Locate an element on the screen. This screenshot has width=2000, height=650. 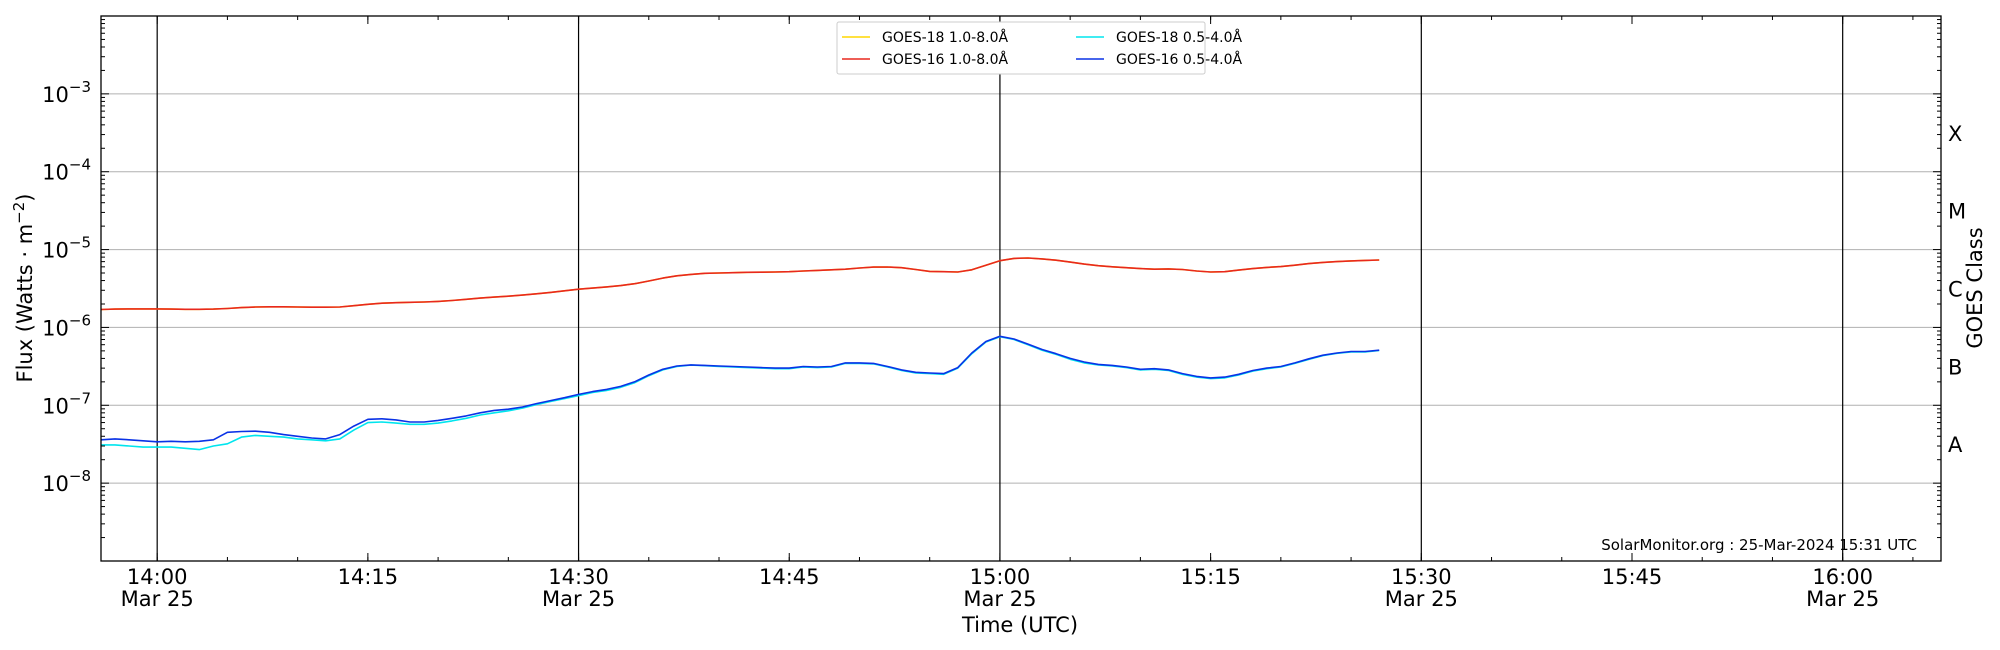
x-tick-label: 14:00 is located at coordinates (157, 577).